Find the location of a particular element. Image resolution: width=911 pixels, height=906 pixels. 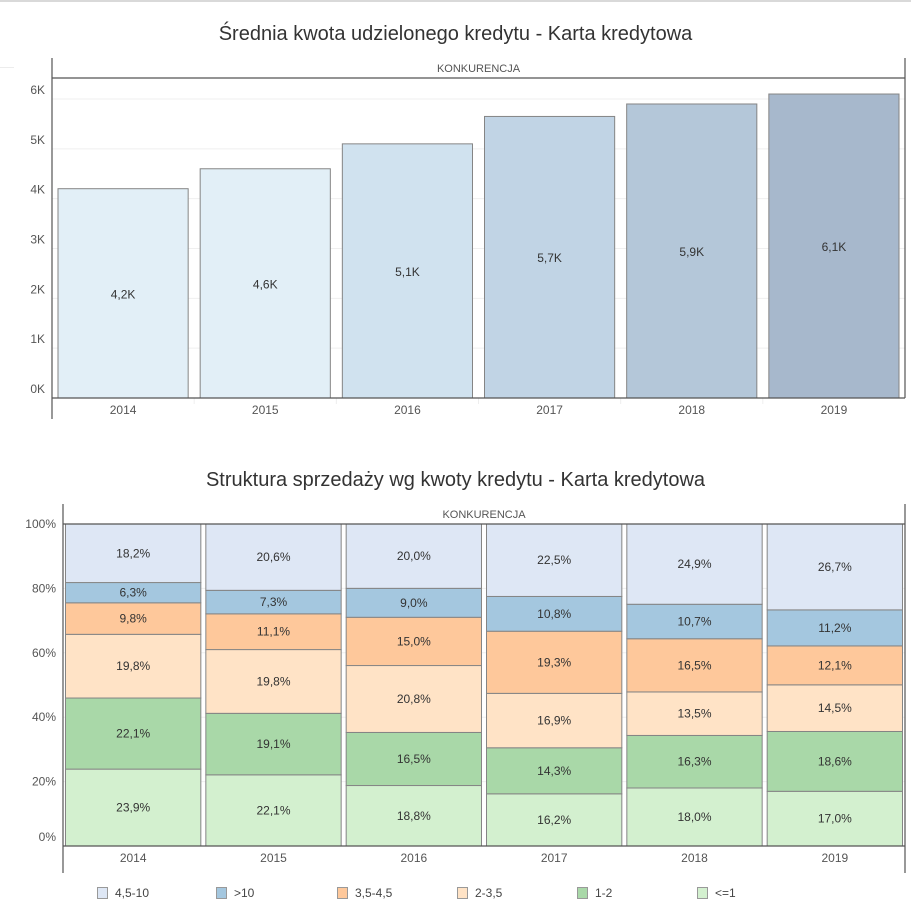

data-label: 11,2% is located at coordinates (834, 628).